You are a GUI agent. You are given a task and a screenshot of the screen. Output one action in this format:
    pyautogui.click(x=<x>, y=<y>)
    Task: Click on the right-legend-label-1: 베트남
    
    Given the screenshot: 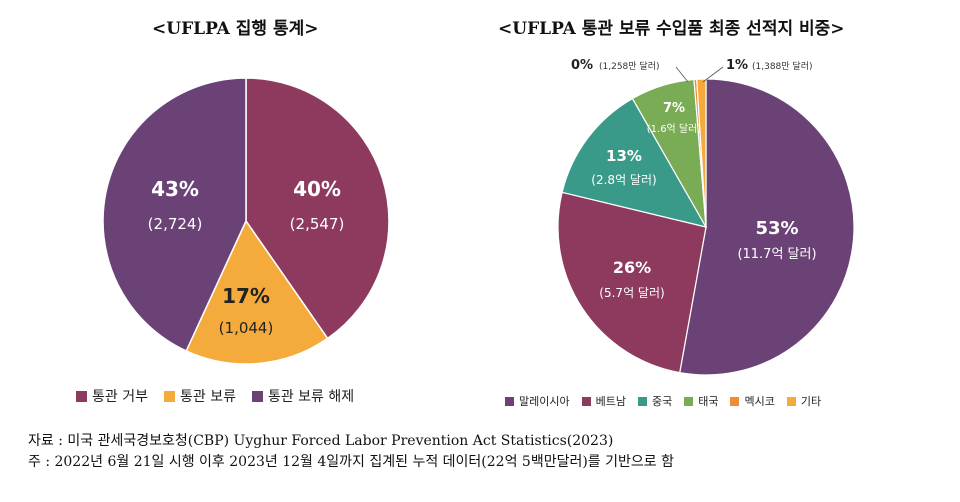 What is the action you would take?
    pyautogui.click(x=610, y=401)
    